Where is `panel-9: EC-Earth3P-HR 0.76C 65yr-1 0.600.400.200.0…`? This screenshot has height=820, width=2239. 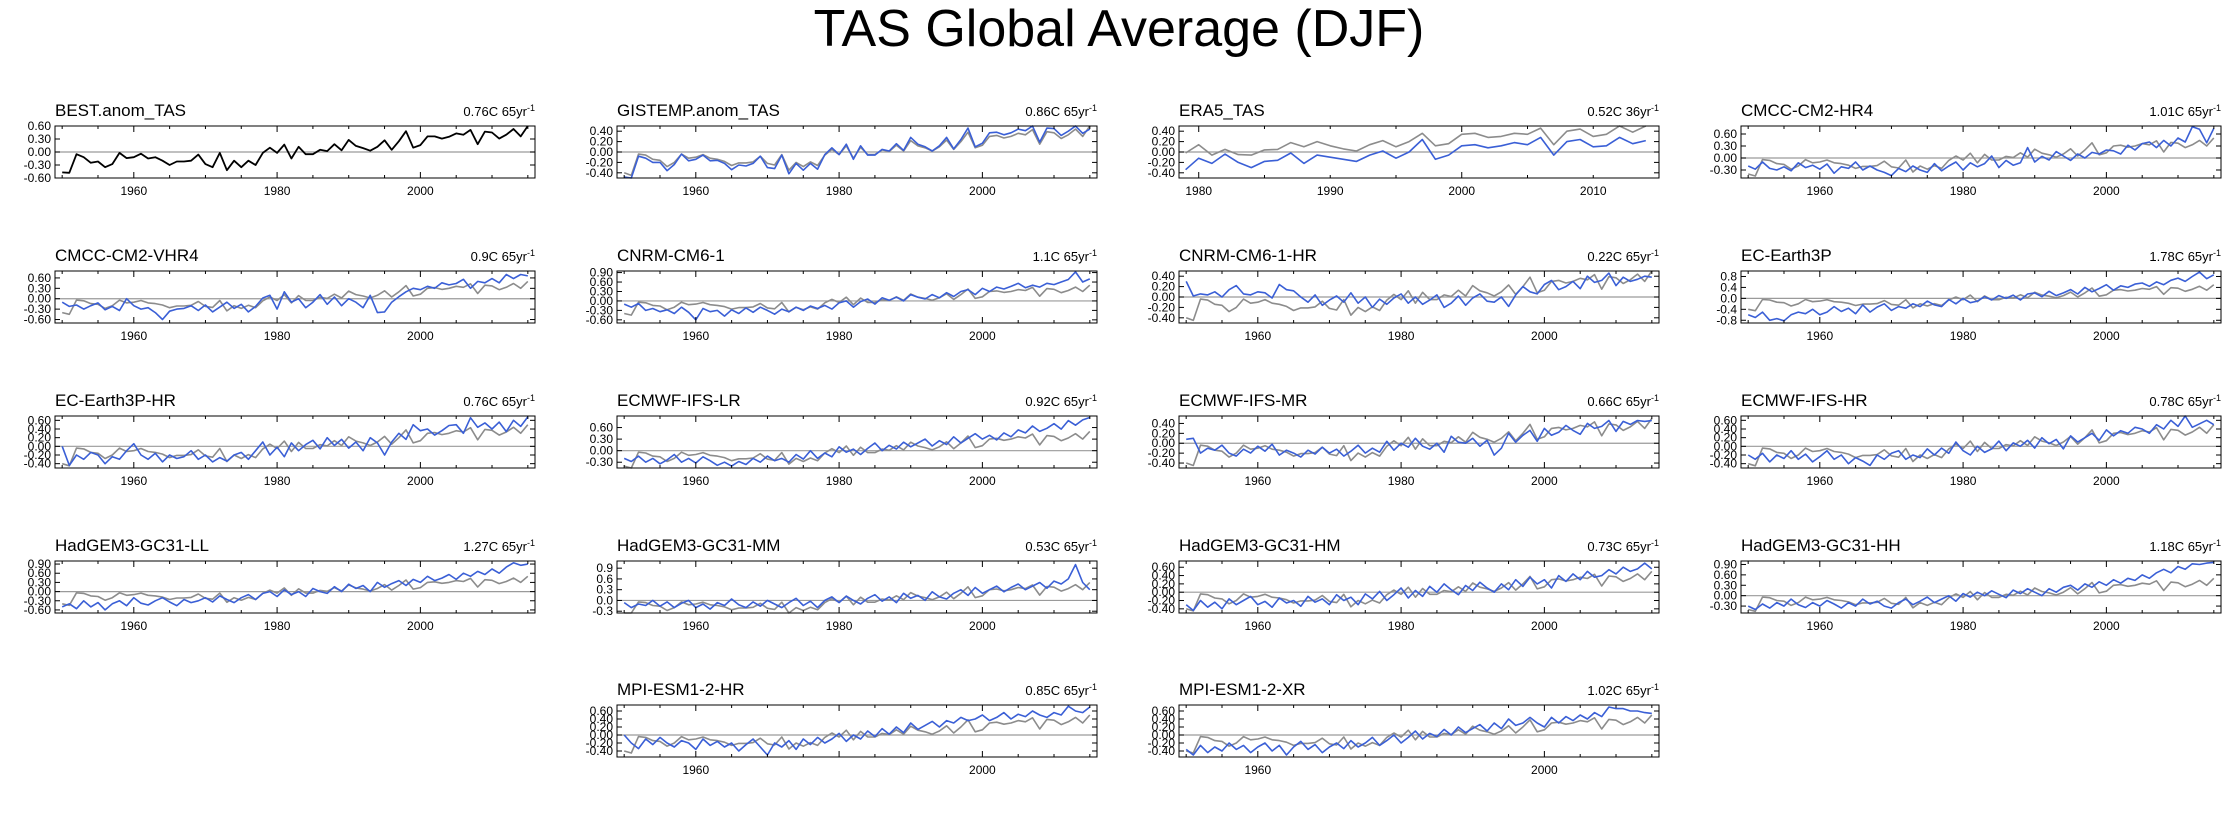
panel-9: EC-Earth3P-HR 0.76C 65yr-1 0.600.400.200.0… is located at coordinates (280, 439).